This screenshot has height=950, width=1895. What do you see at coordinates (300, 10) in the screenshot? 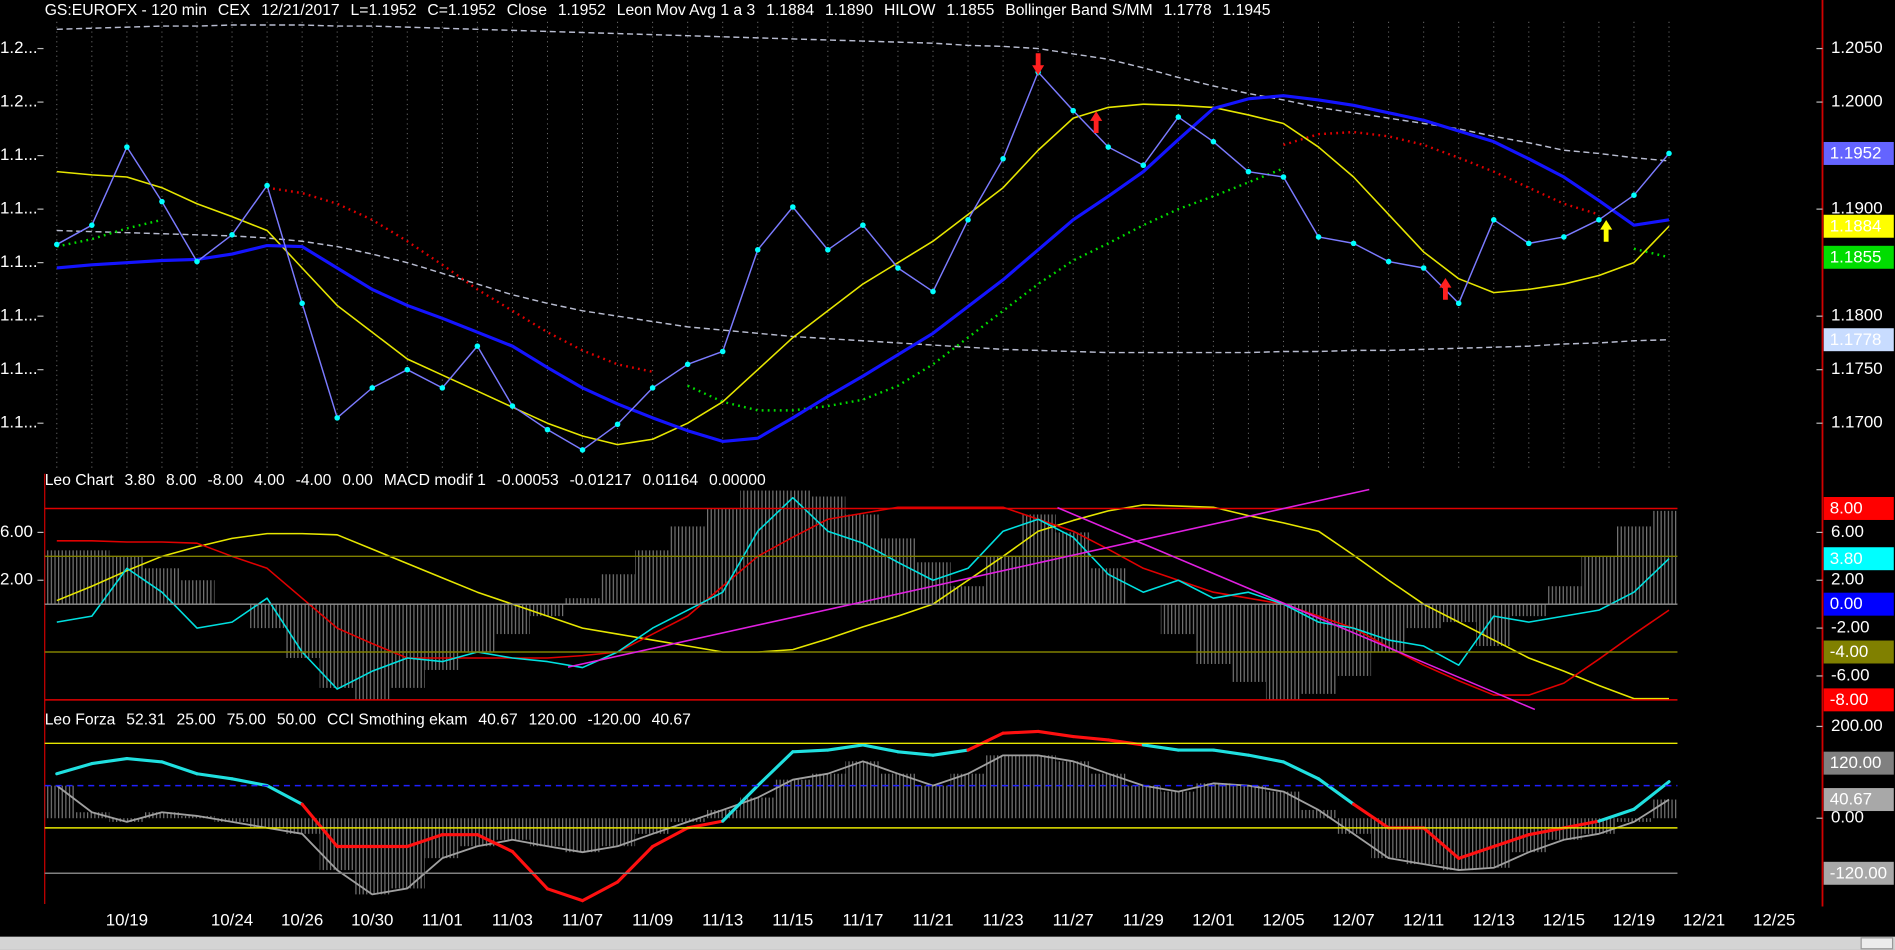
I see `header-item: 12/21/2017` at bounding box center [300, 10].